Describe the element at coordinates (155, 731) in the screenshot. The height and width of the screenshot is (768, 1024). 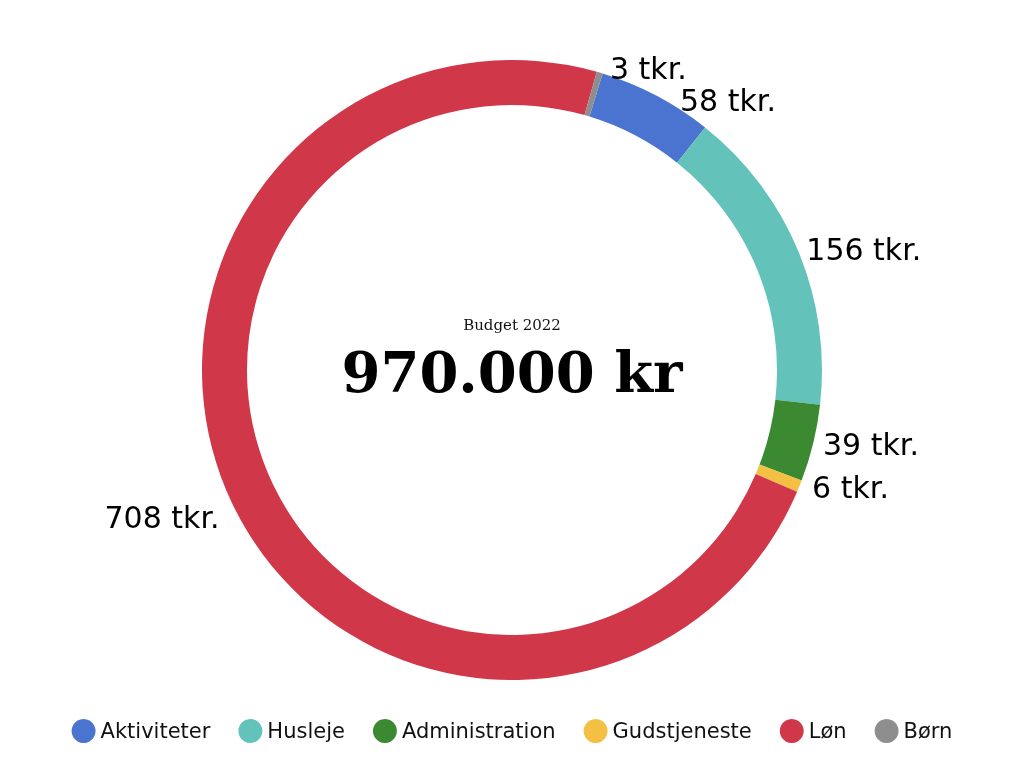
I see `legend-label: Aktiviteter` at that location.